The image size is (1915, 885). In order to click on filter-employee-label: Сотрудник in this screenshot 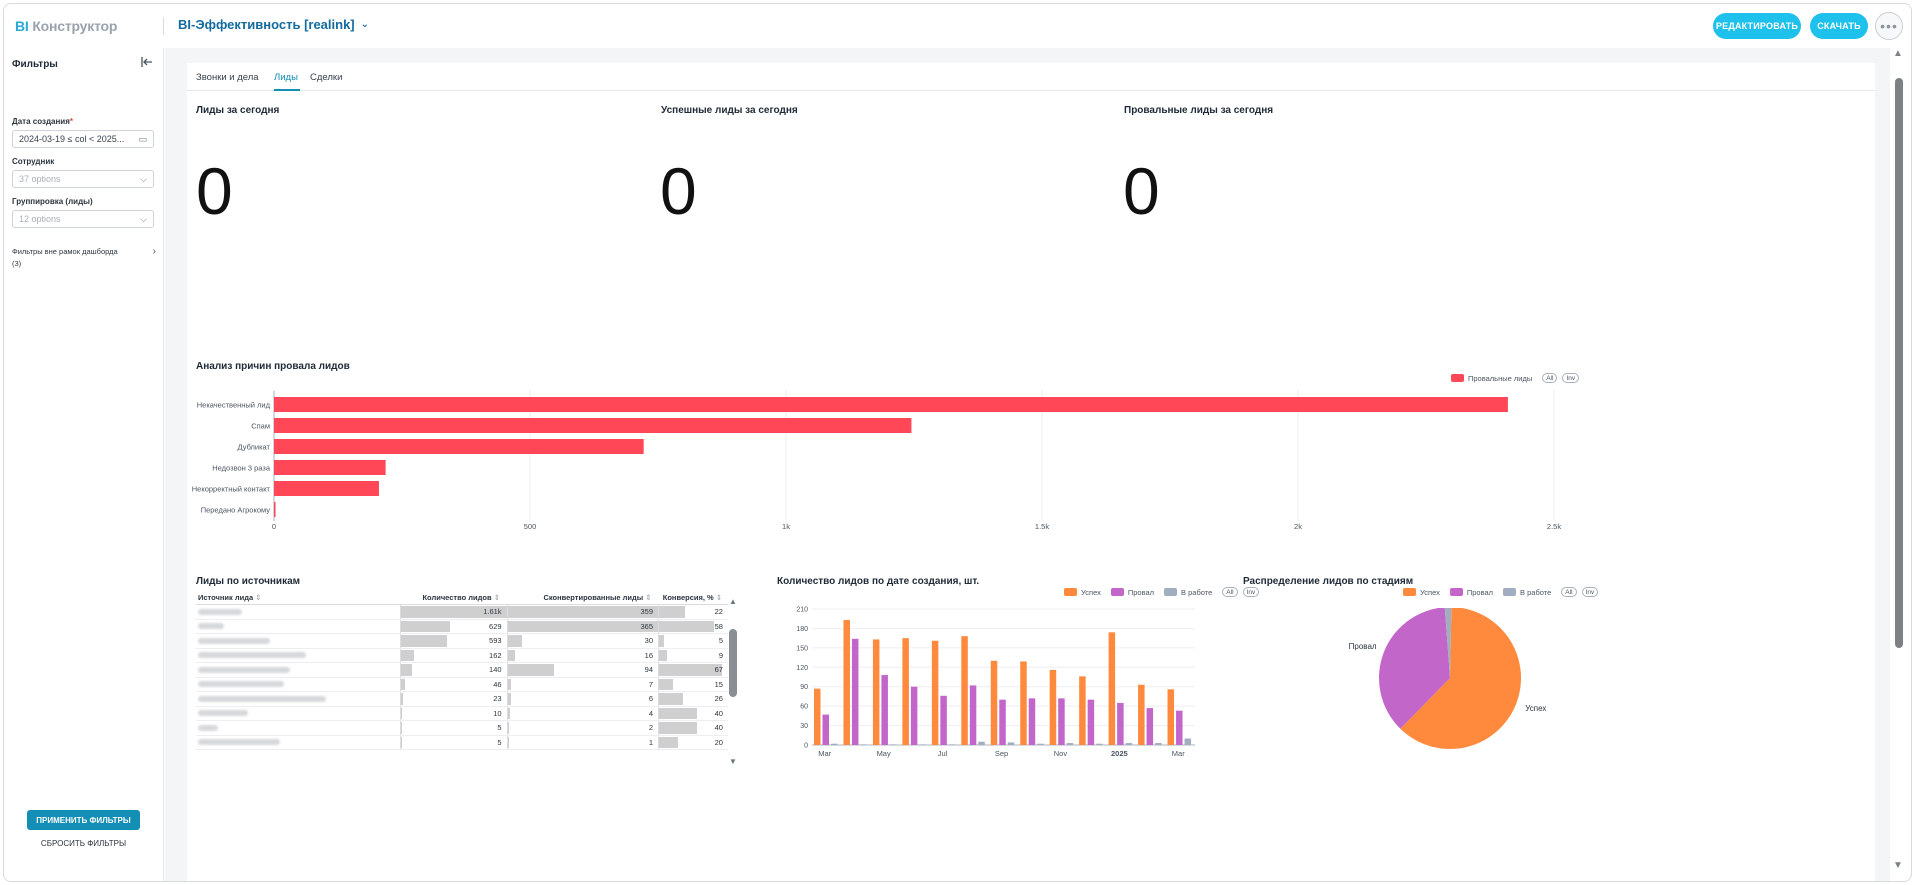, I will do `click(33, 161)`.